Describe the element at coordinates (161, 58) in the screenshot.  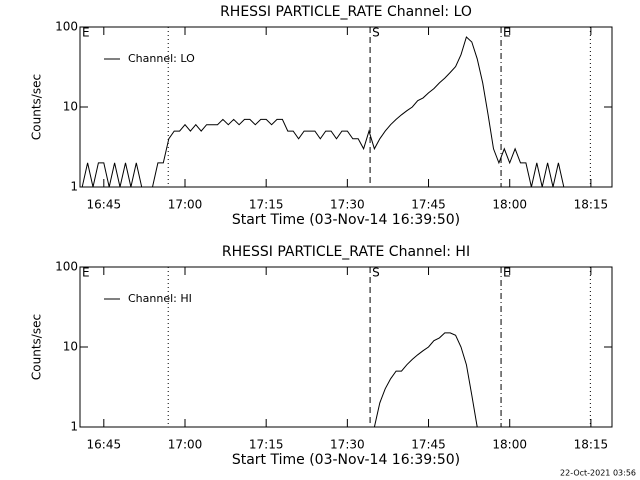
I see `legend-label: Channel: LO` at that location.